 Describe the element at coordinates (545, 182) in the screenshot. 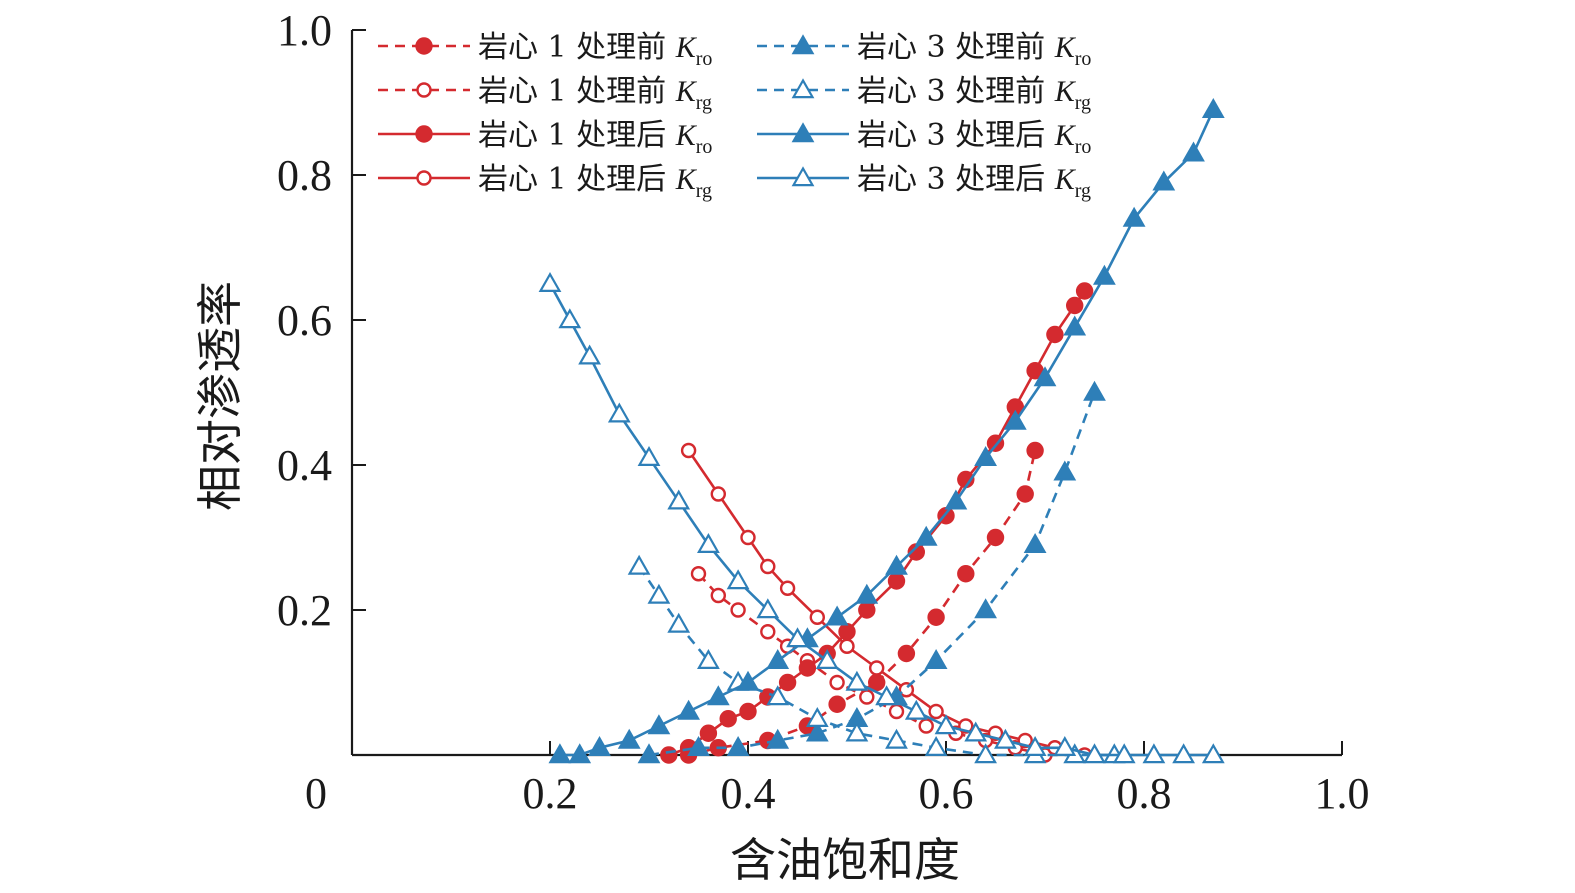

I see `legend-item-4: 岩心 1 处理后 Krg` at that location.